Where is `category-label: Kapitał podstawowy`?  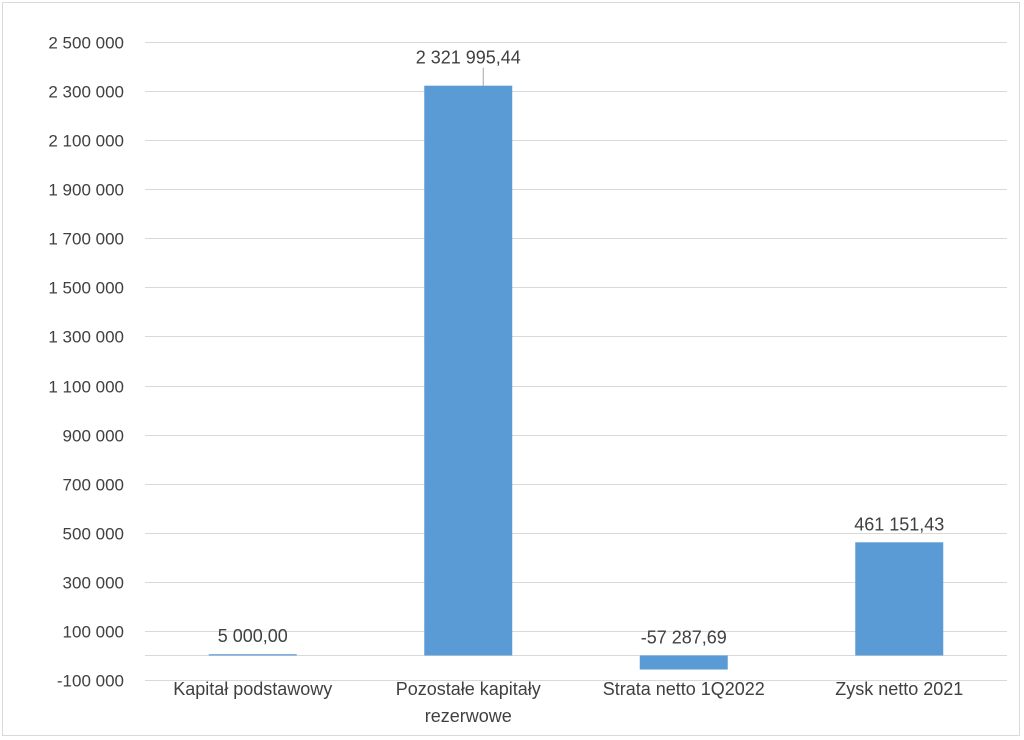
category-label: Kapitał podstawowy is located at coordinates (252, 689).